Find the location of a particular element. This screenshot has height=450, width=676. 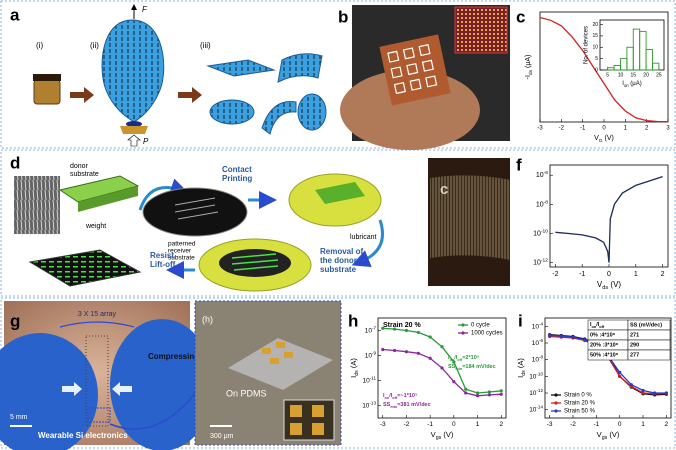

panel-b: b is located at coordinates (424, 77).